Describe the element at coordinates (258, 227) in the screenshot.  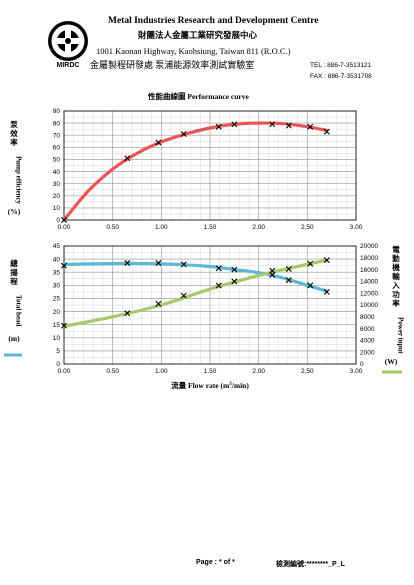
I see `x-tick-label: 2.00` at that location.